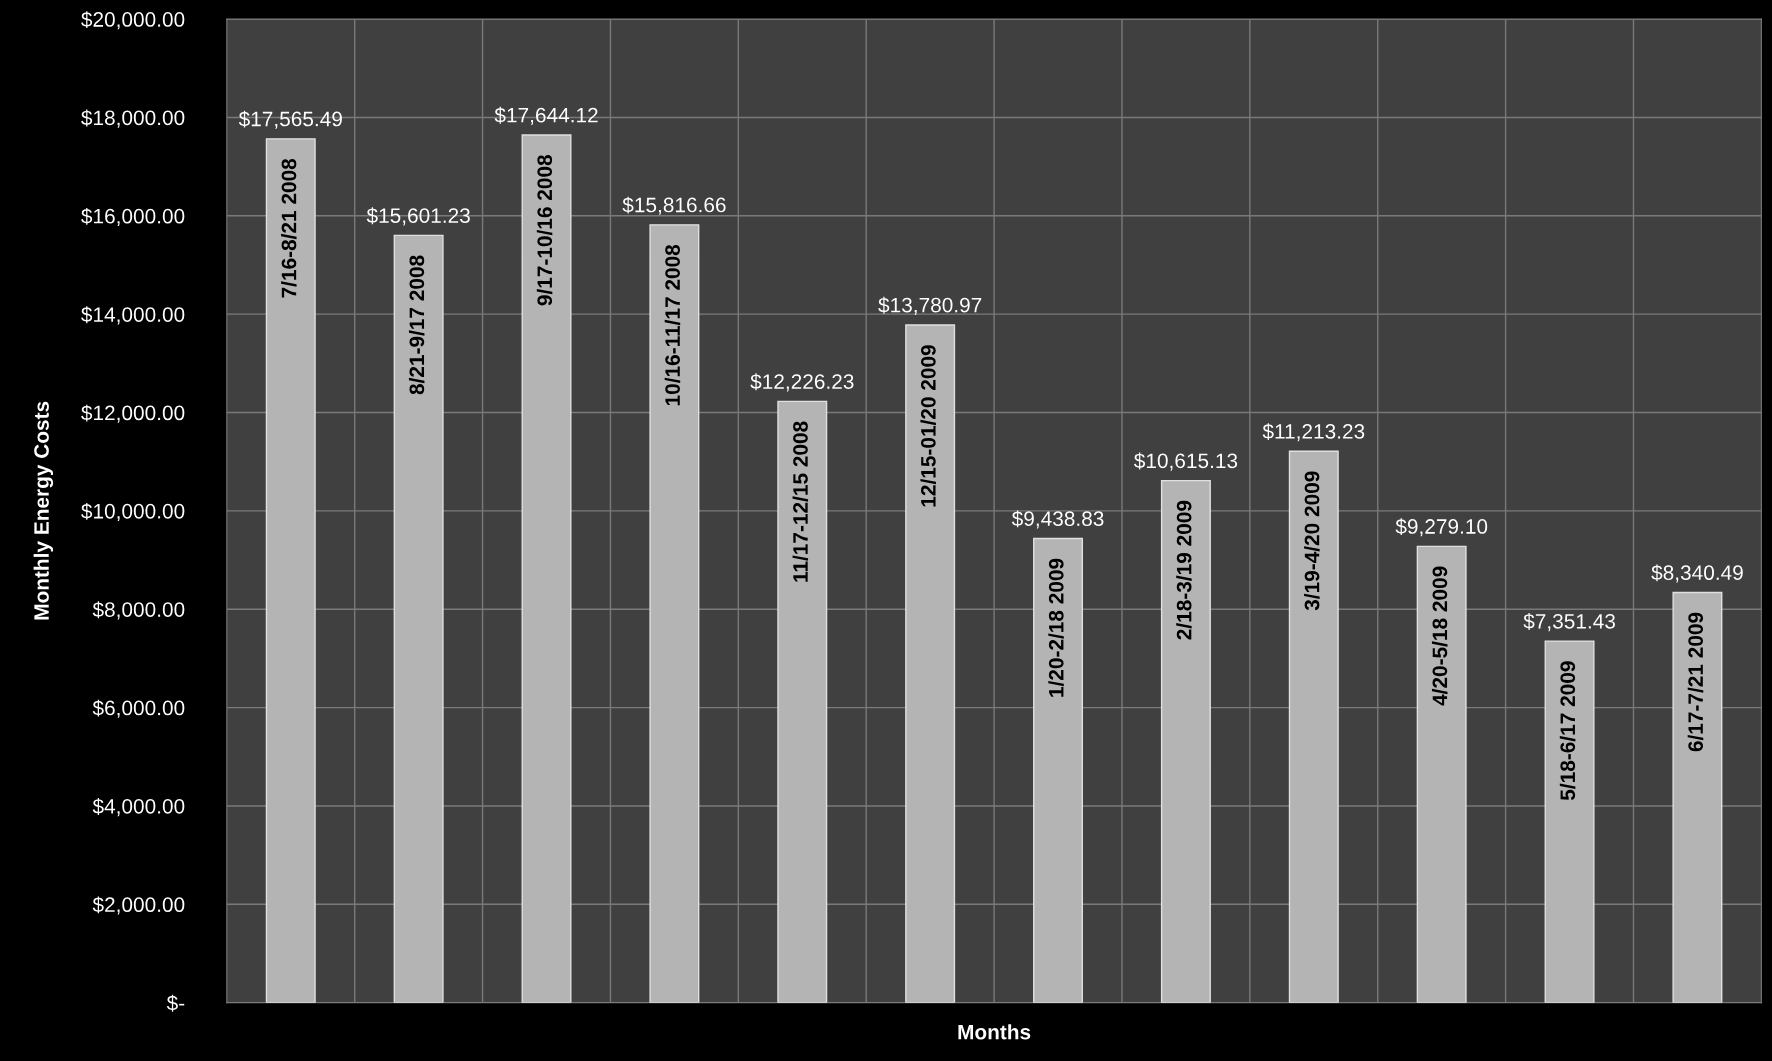 This screenshot has height=1061, width=1772. I want to click on y-tick-label: $-, so click(175, 1003).